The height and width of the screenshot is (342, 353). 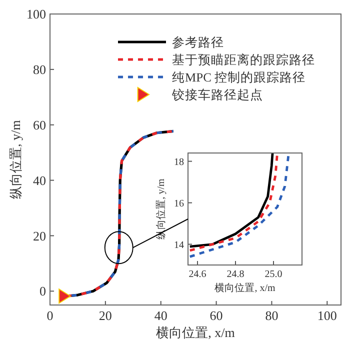 I want to click on legend-label: 基于预瞄距离的跟踪路径, so click(x=243, y=59).